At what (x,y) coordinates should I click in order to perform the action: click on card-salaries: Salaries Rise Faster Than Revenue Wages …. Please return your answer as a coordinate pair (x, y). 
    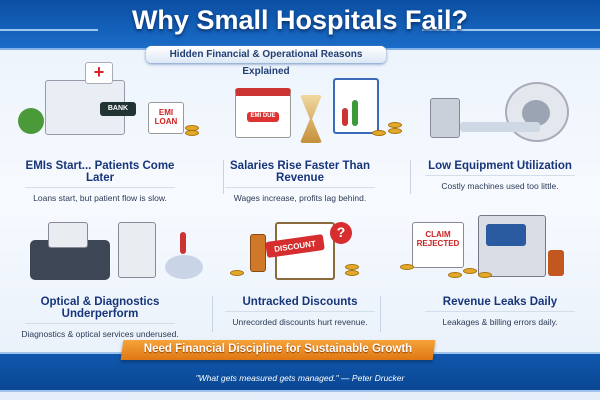
    Looking at the image, I should click on (300, 181).